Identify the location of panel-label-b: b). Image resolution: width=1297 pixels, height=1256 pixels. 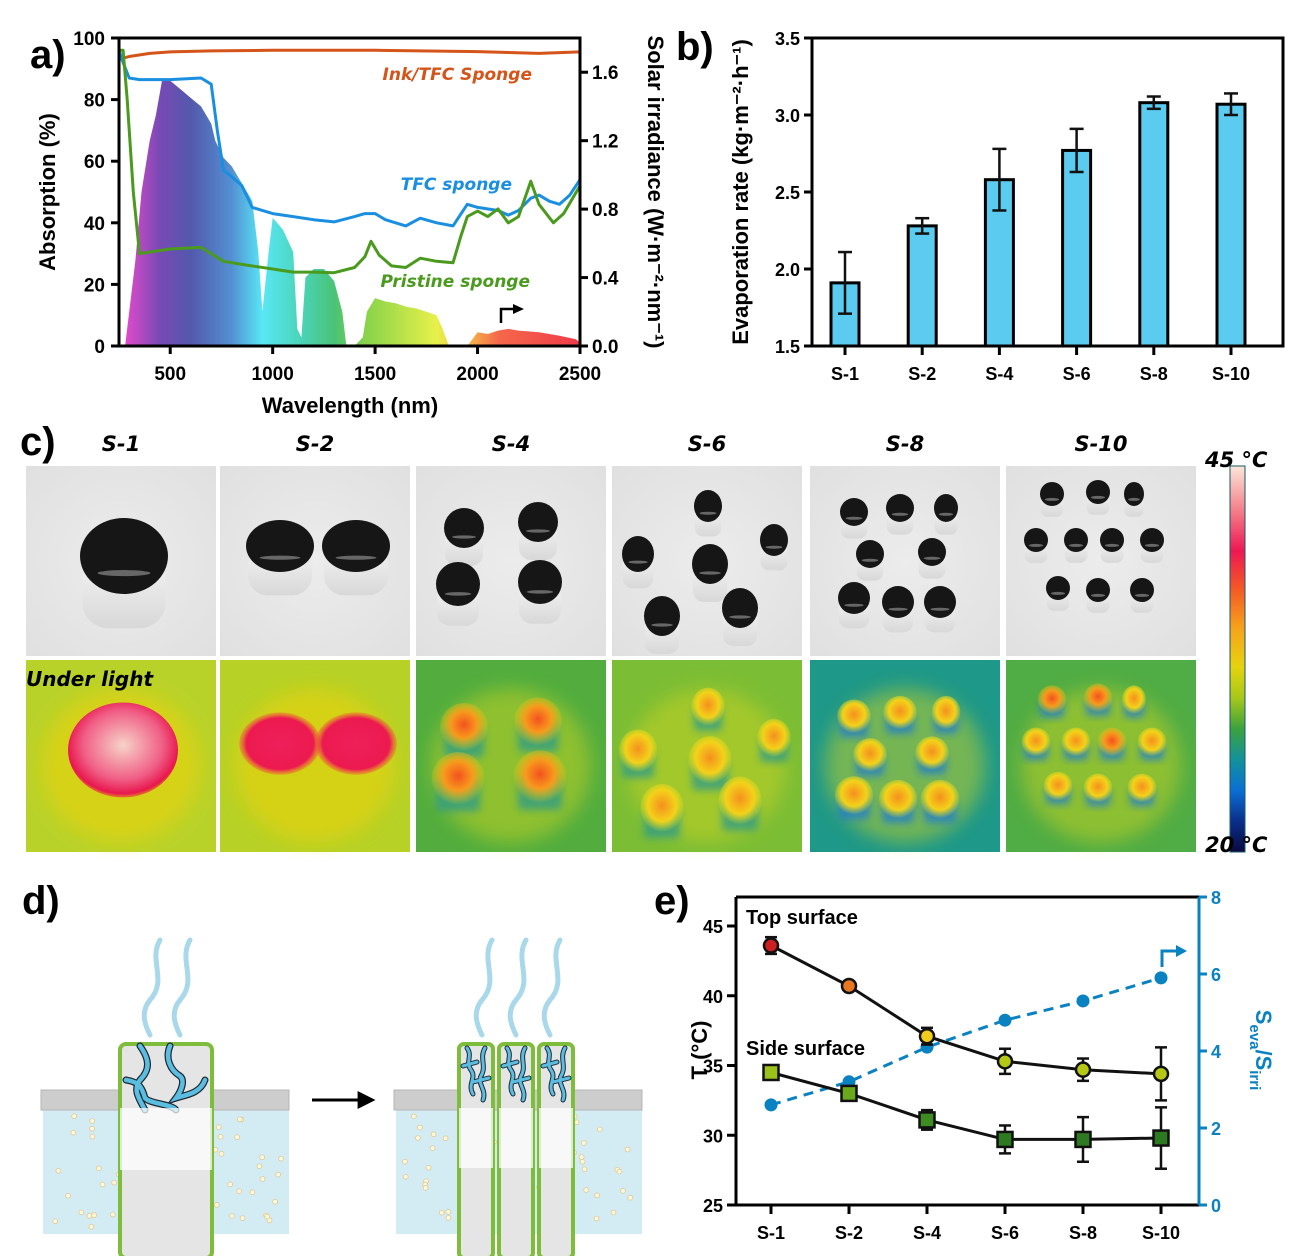
(695, 47).